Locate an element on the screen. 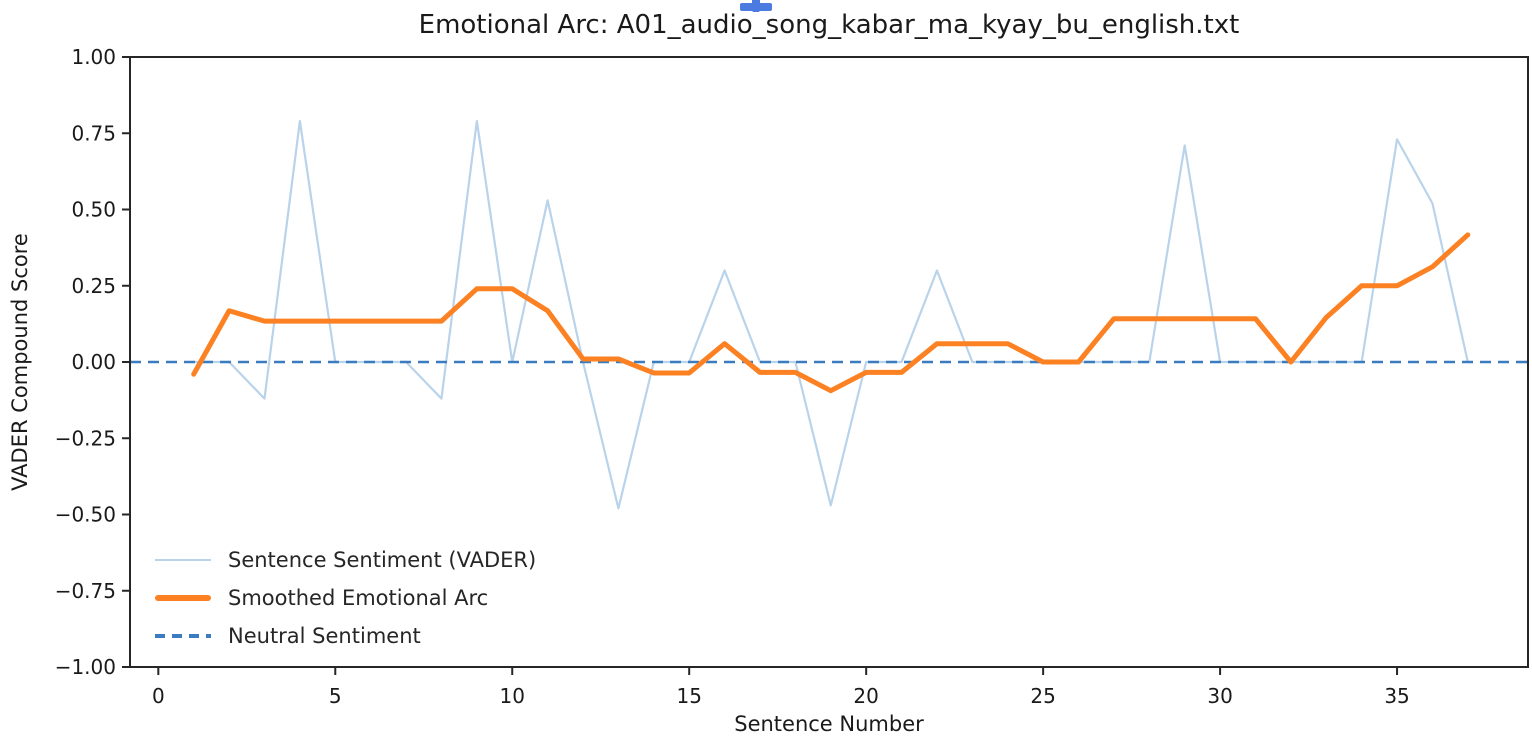 The width and height of the screenshot is (1532, 744). sentiment-line-swatch is located at coordinates (183, 560).